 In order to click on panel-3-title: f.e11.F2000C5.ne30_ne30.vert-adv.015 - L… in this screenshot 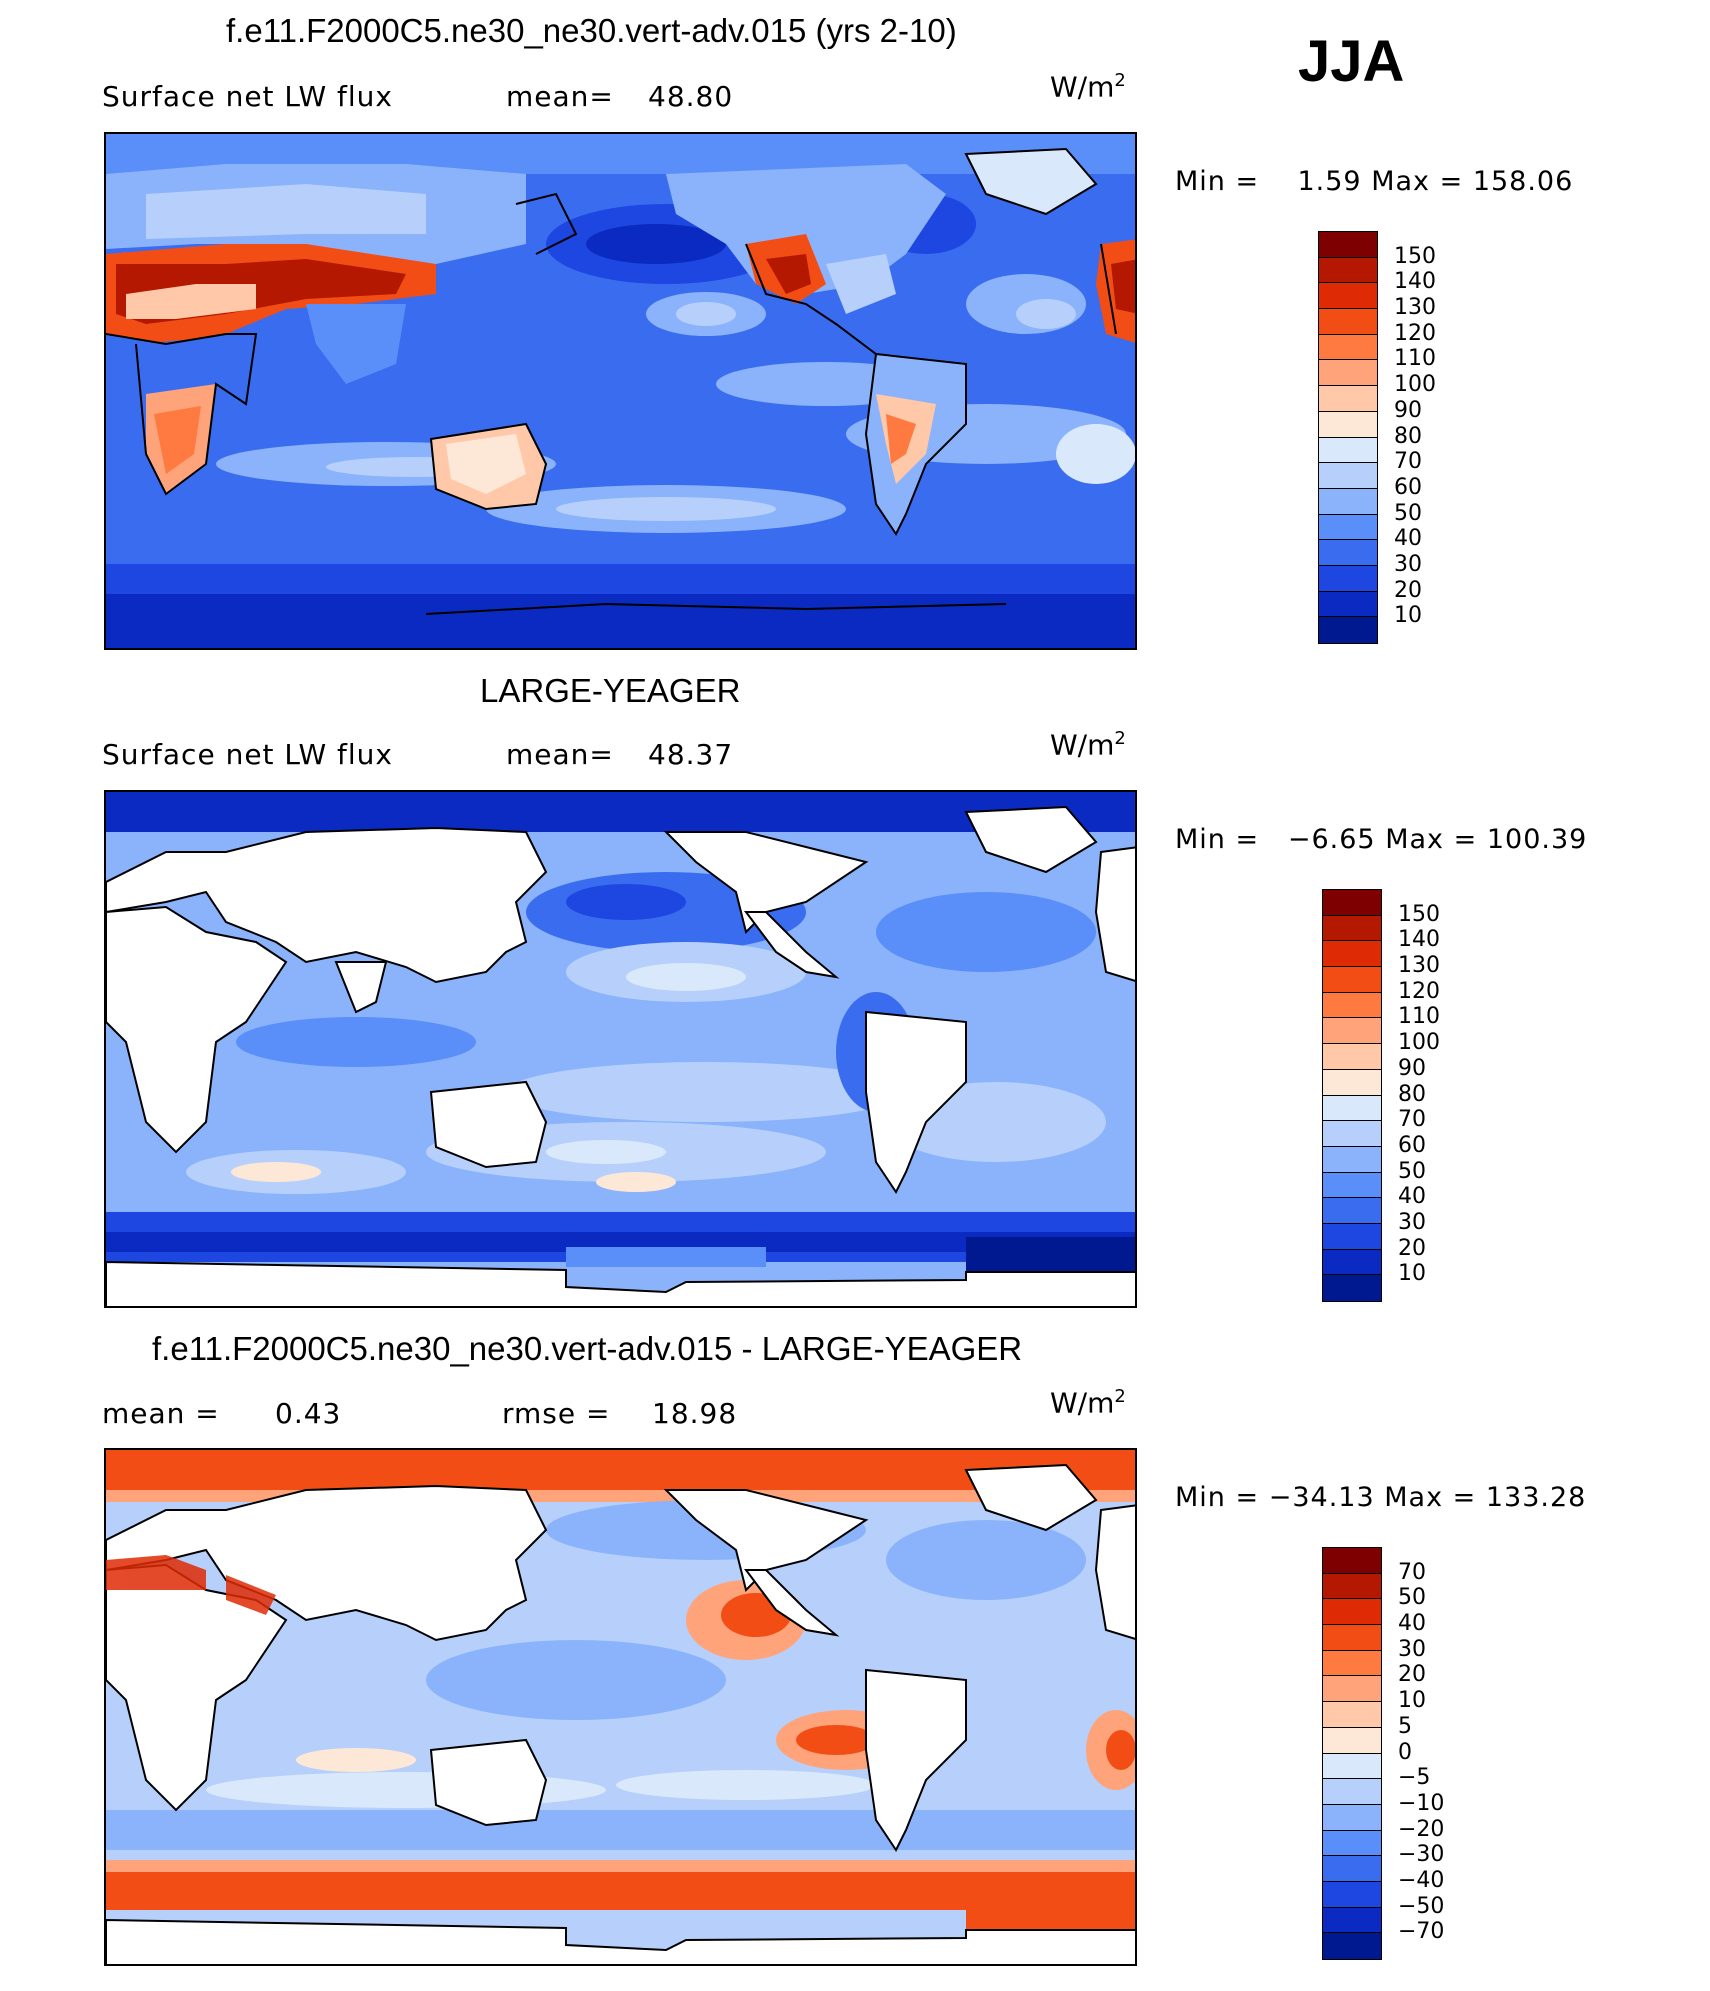, I will do `click(587, 1348)`.